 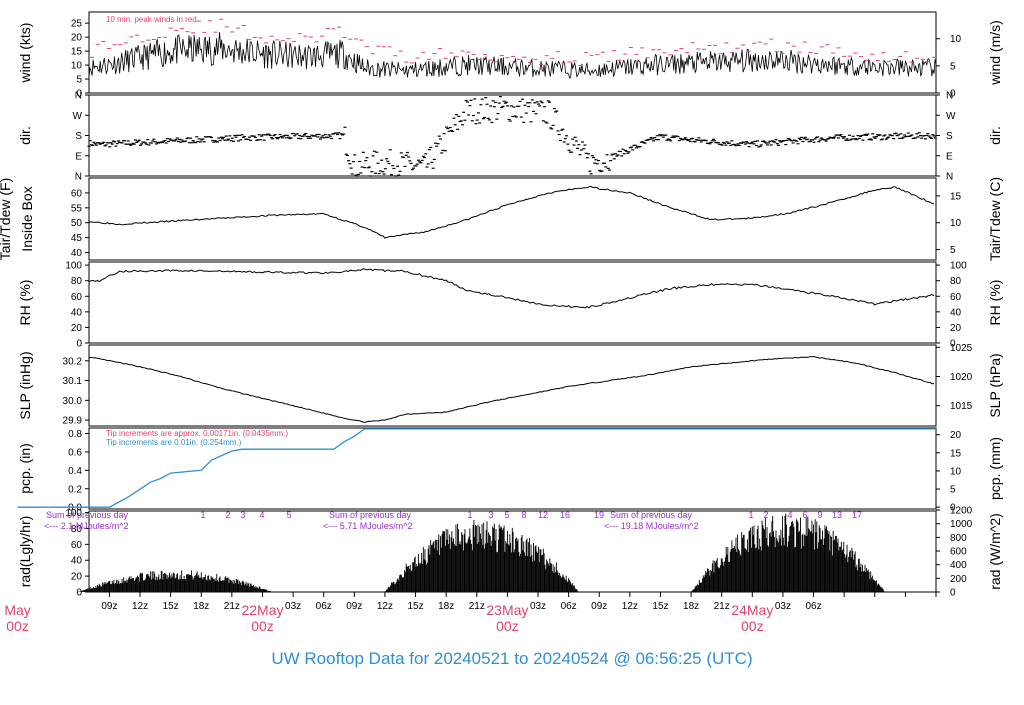 What do you see at coordinates (956, 223) in the screenshot?
I see `temp-ytick-right-label: 10` at bounding box center [956, 223].